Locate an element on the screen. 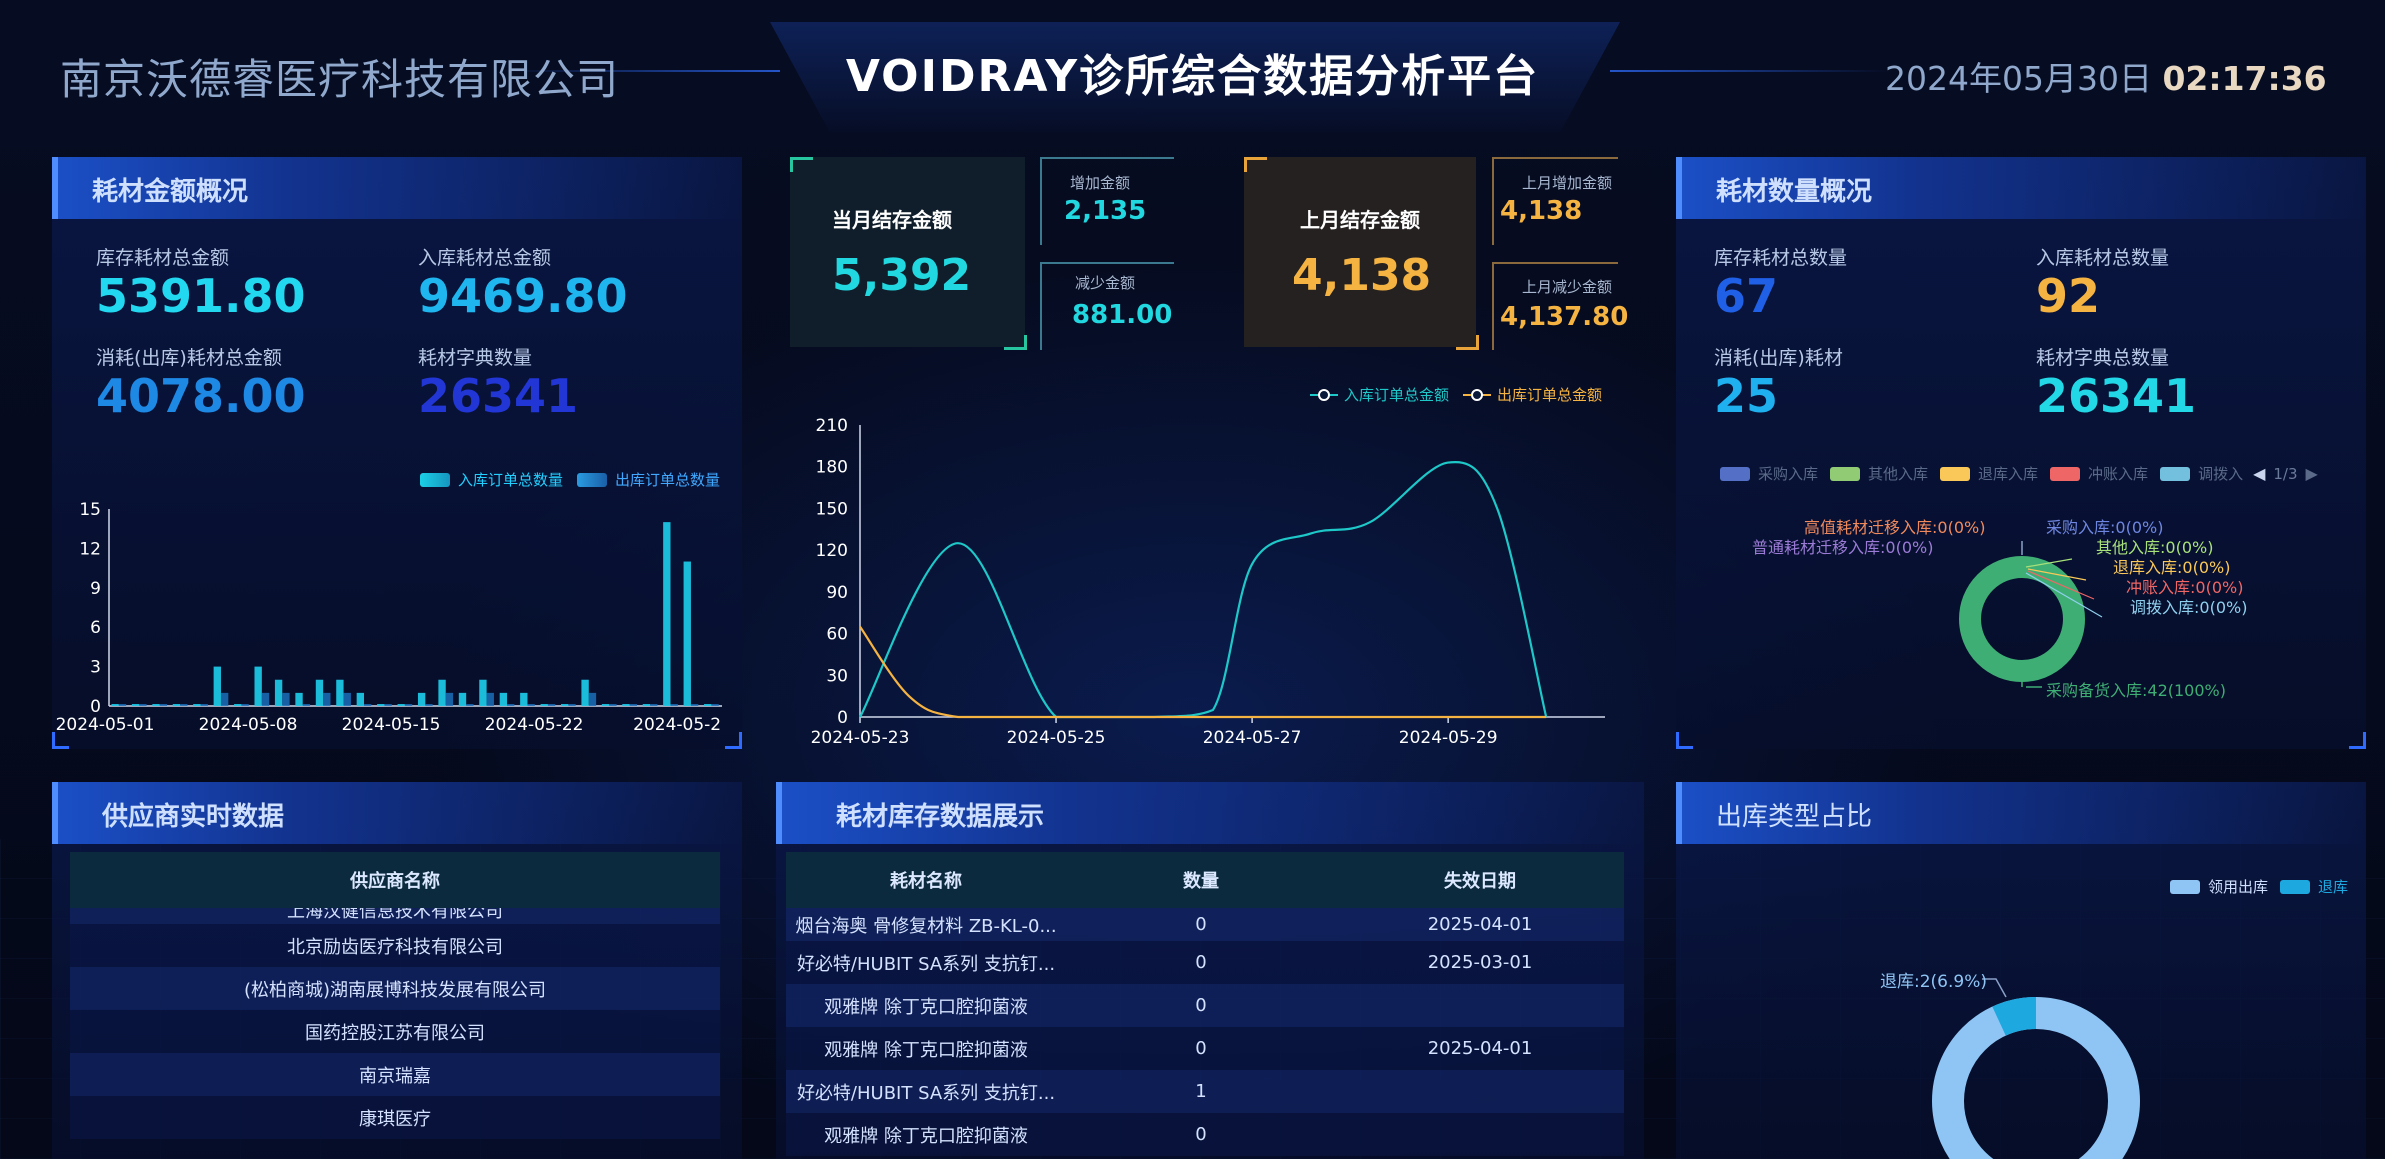 The height and width of the screenshot is (1159, 2385). corner-deco is located at coordinates (60, 740).